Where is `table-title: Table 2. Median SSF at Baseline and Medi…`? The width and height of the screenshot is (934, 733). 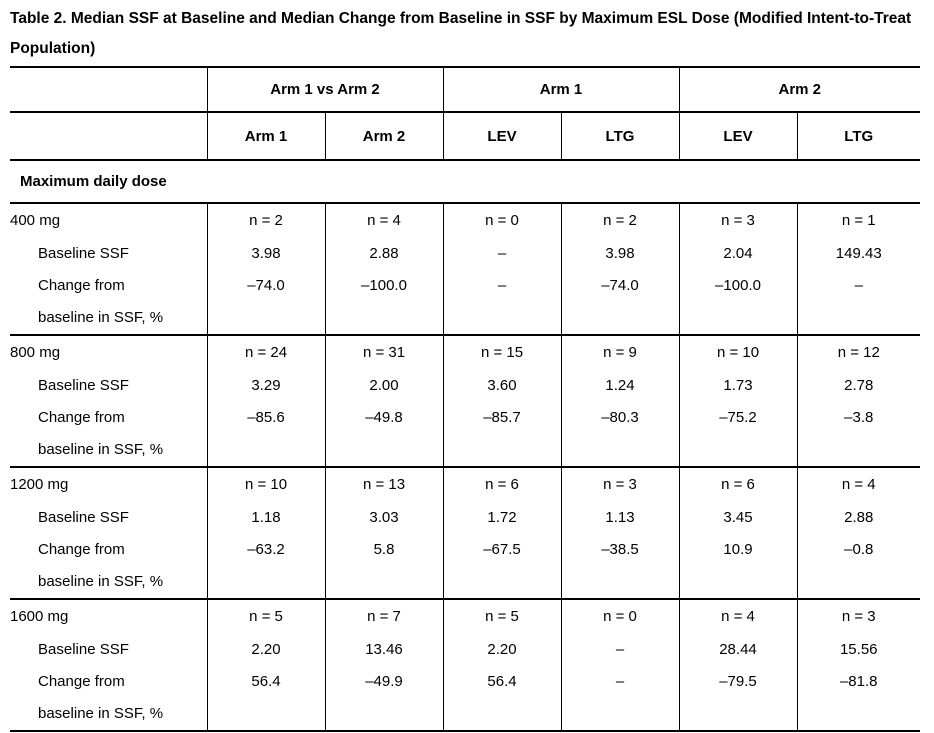 table-title: Table 2. Median SSF at Baseline and Medi… is located at coordinates (461, 33).